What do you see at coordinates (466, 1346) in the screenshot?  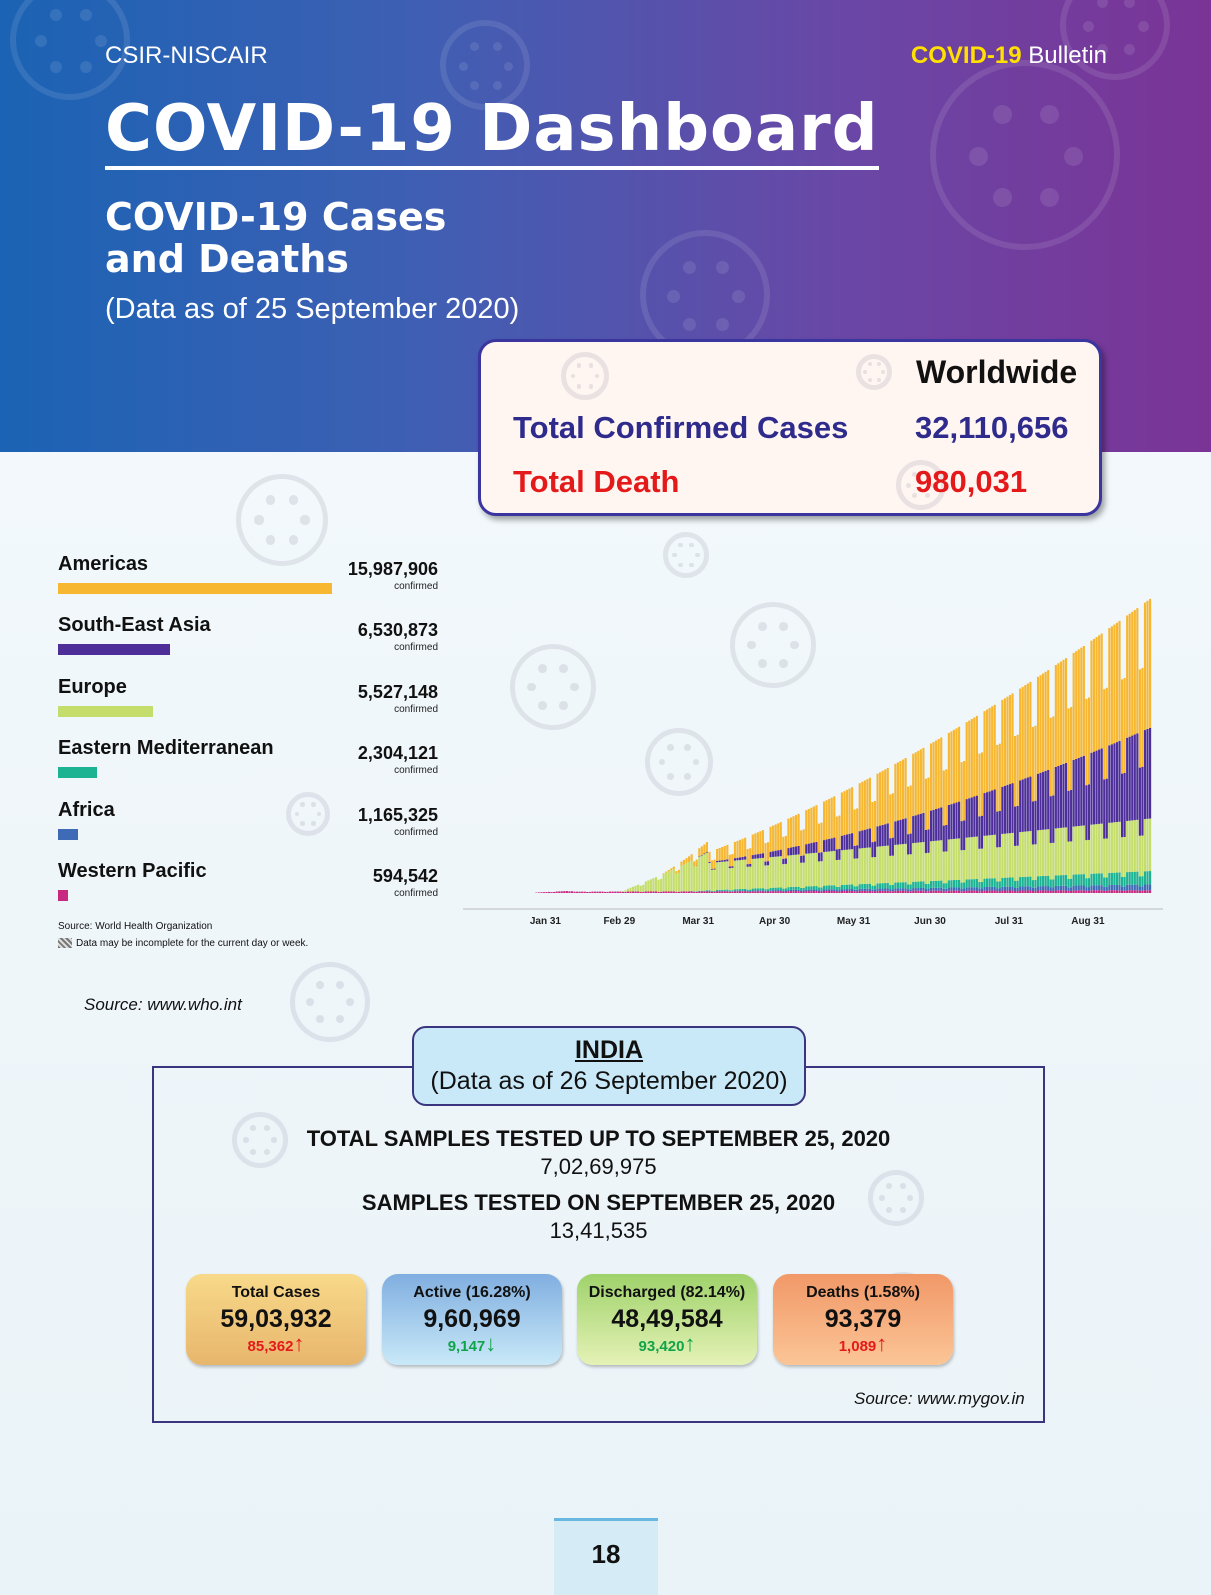 I see `card-delta-value: 9,147` at bounding box center [466, 1346].